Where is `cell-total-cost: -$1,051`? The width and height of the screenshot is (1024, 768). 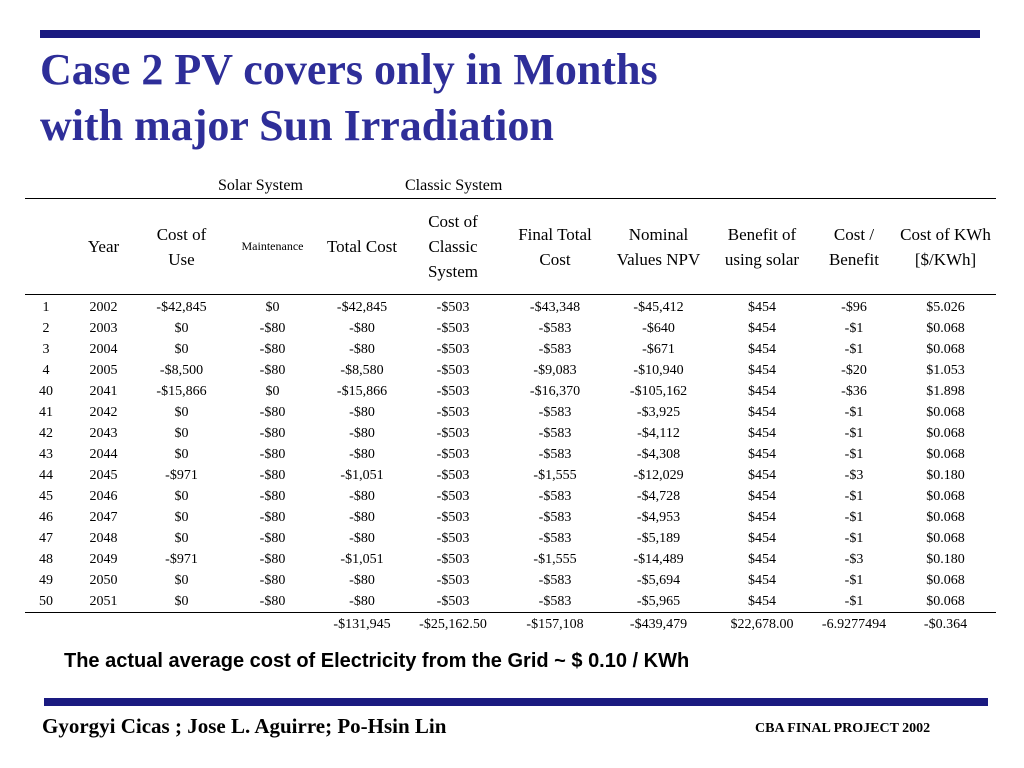 cell-total-cost: -$1,051 is located at coordinates (362, 475).